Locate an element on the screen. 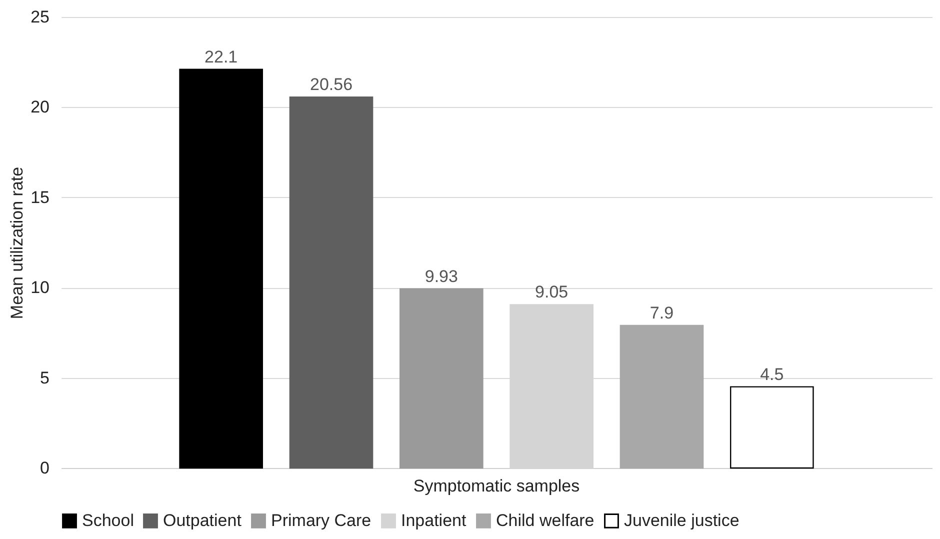  y-tick-label: 10 is located at coordinates (40, 288).